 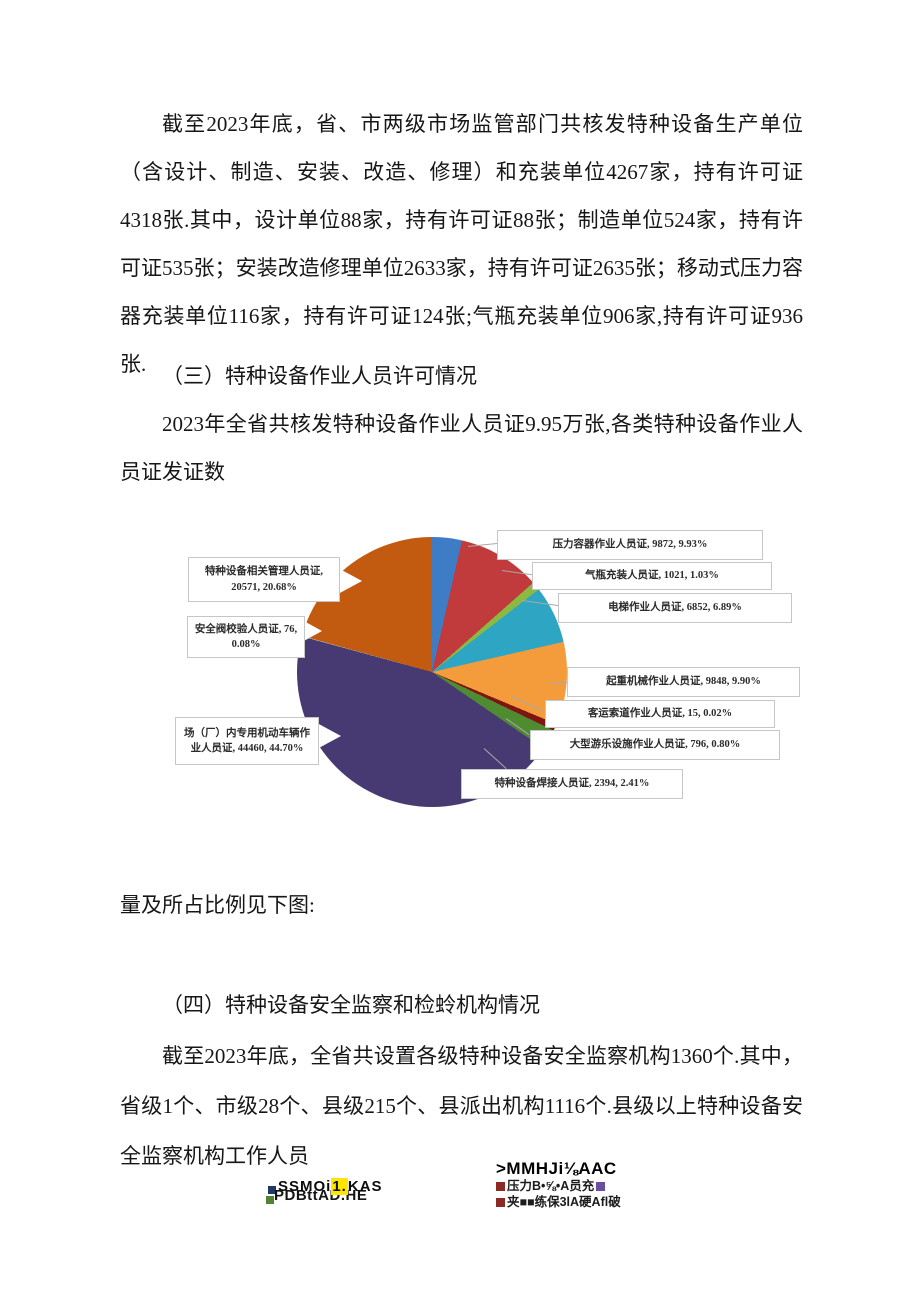 I want to click on footer-stamp-right: >MMHJi⅛AAC 压力B•⅝•A员充 夹■■练保3lA硬Afl破, so click(x=591, y=1188).